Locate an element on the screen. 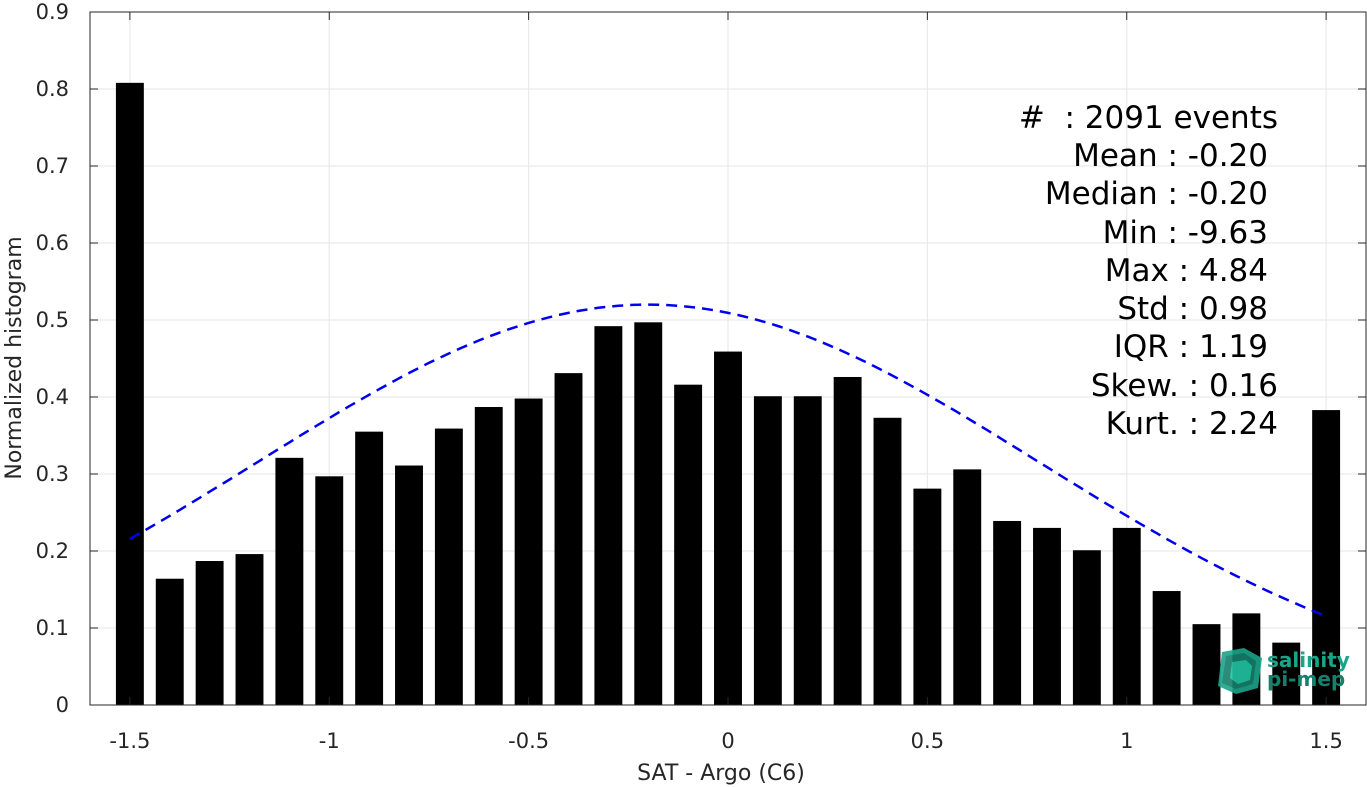 This screenshot has height=787, width=1367. y-tick-label: 0.5 is located at coordinates (52, 320).